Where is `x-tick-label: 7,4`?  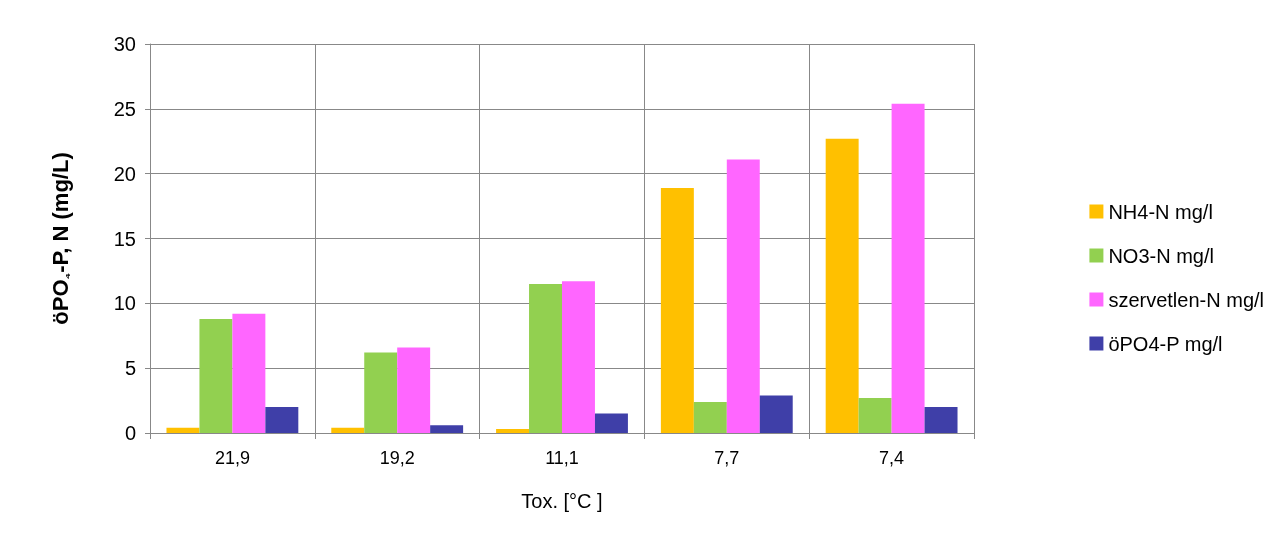 x-tick-label: 7,4 is located at coordinates (892, 458).